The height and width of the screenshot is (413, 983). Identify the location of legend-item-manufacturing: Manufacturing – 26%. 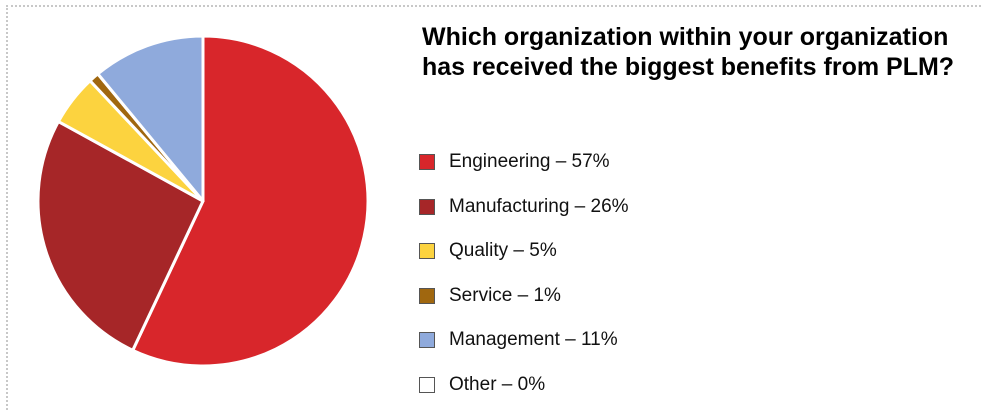
(524, 207).